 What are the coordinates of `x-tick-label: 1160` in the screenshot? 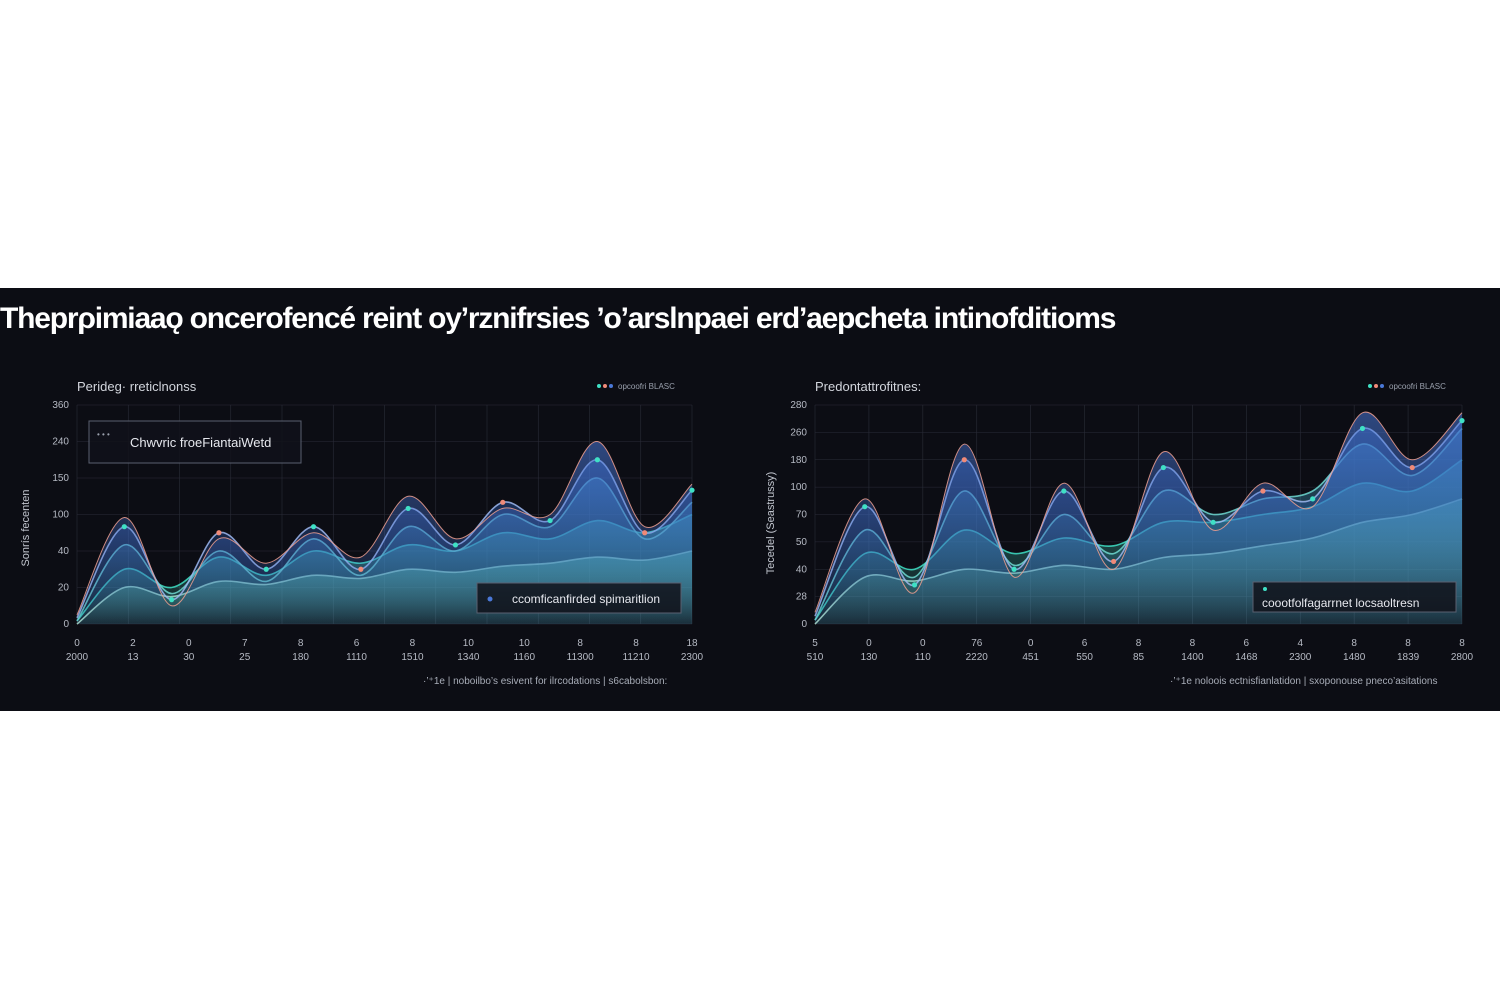 It's located at (525, 657).